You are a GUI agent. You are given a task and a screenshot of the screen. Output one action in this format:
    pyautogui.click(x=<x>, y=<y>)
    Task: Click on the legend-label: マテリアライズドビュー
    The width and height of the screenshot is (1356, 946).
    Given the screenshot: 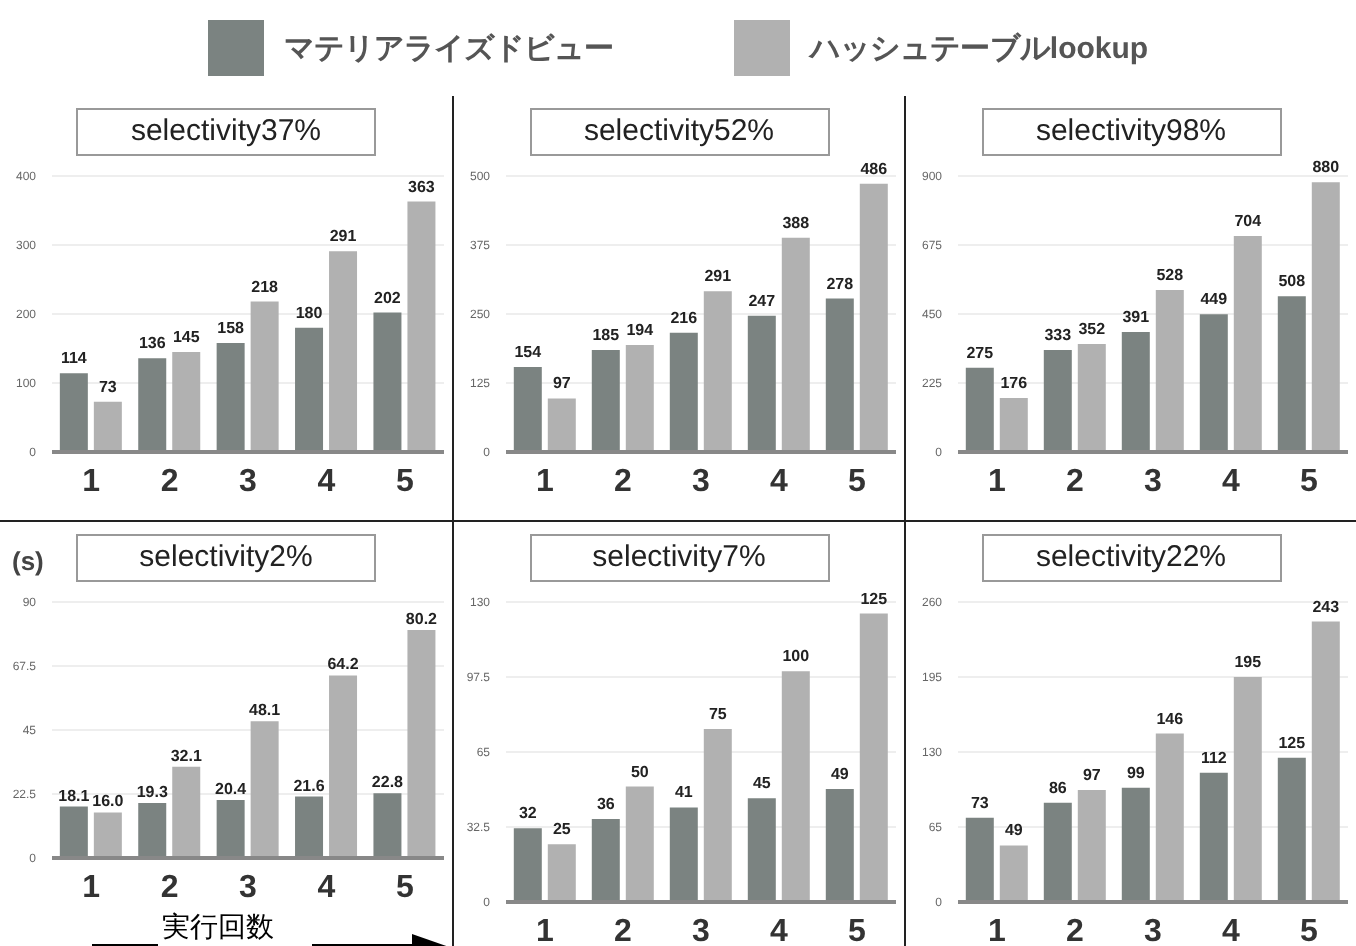 What is the action you would take?
    pyautogui.click(x=448, y=48)
    